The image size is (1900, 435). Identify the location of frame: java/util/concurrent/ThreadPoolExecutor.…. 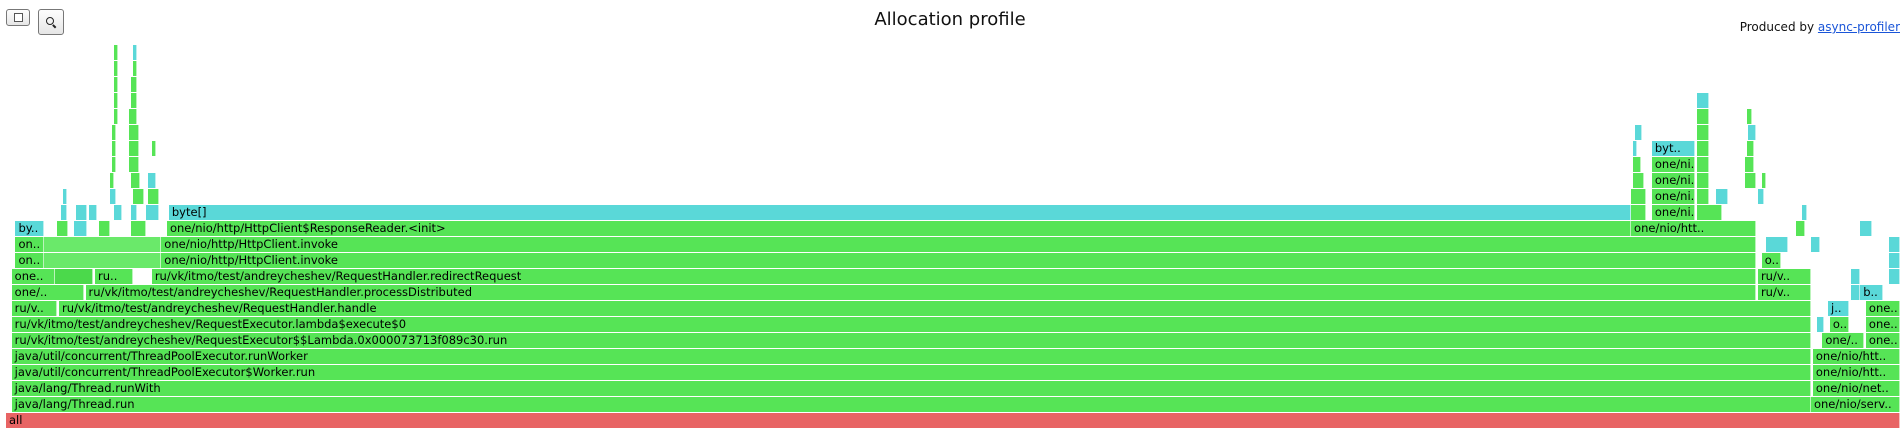
(911, 356).